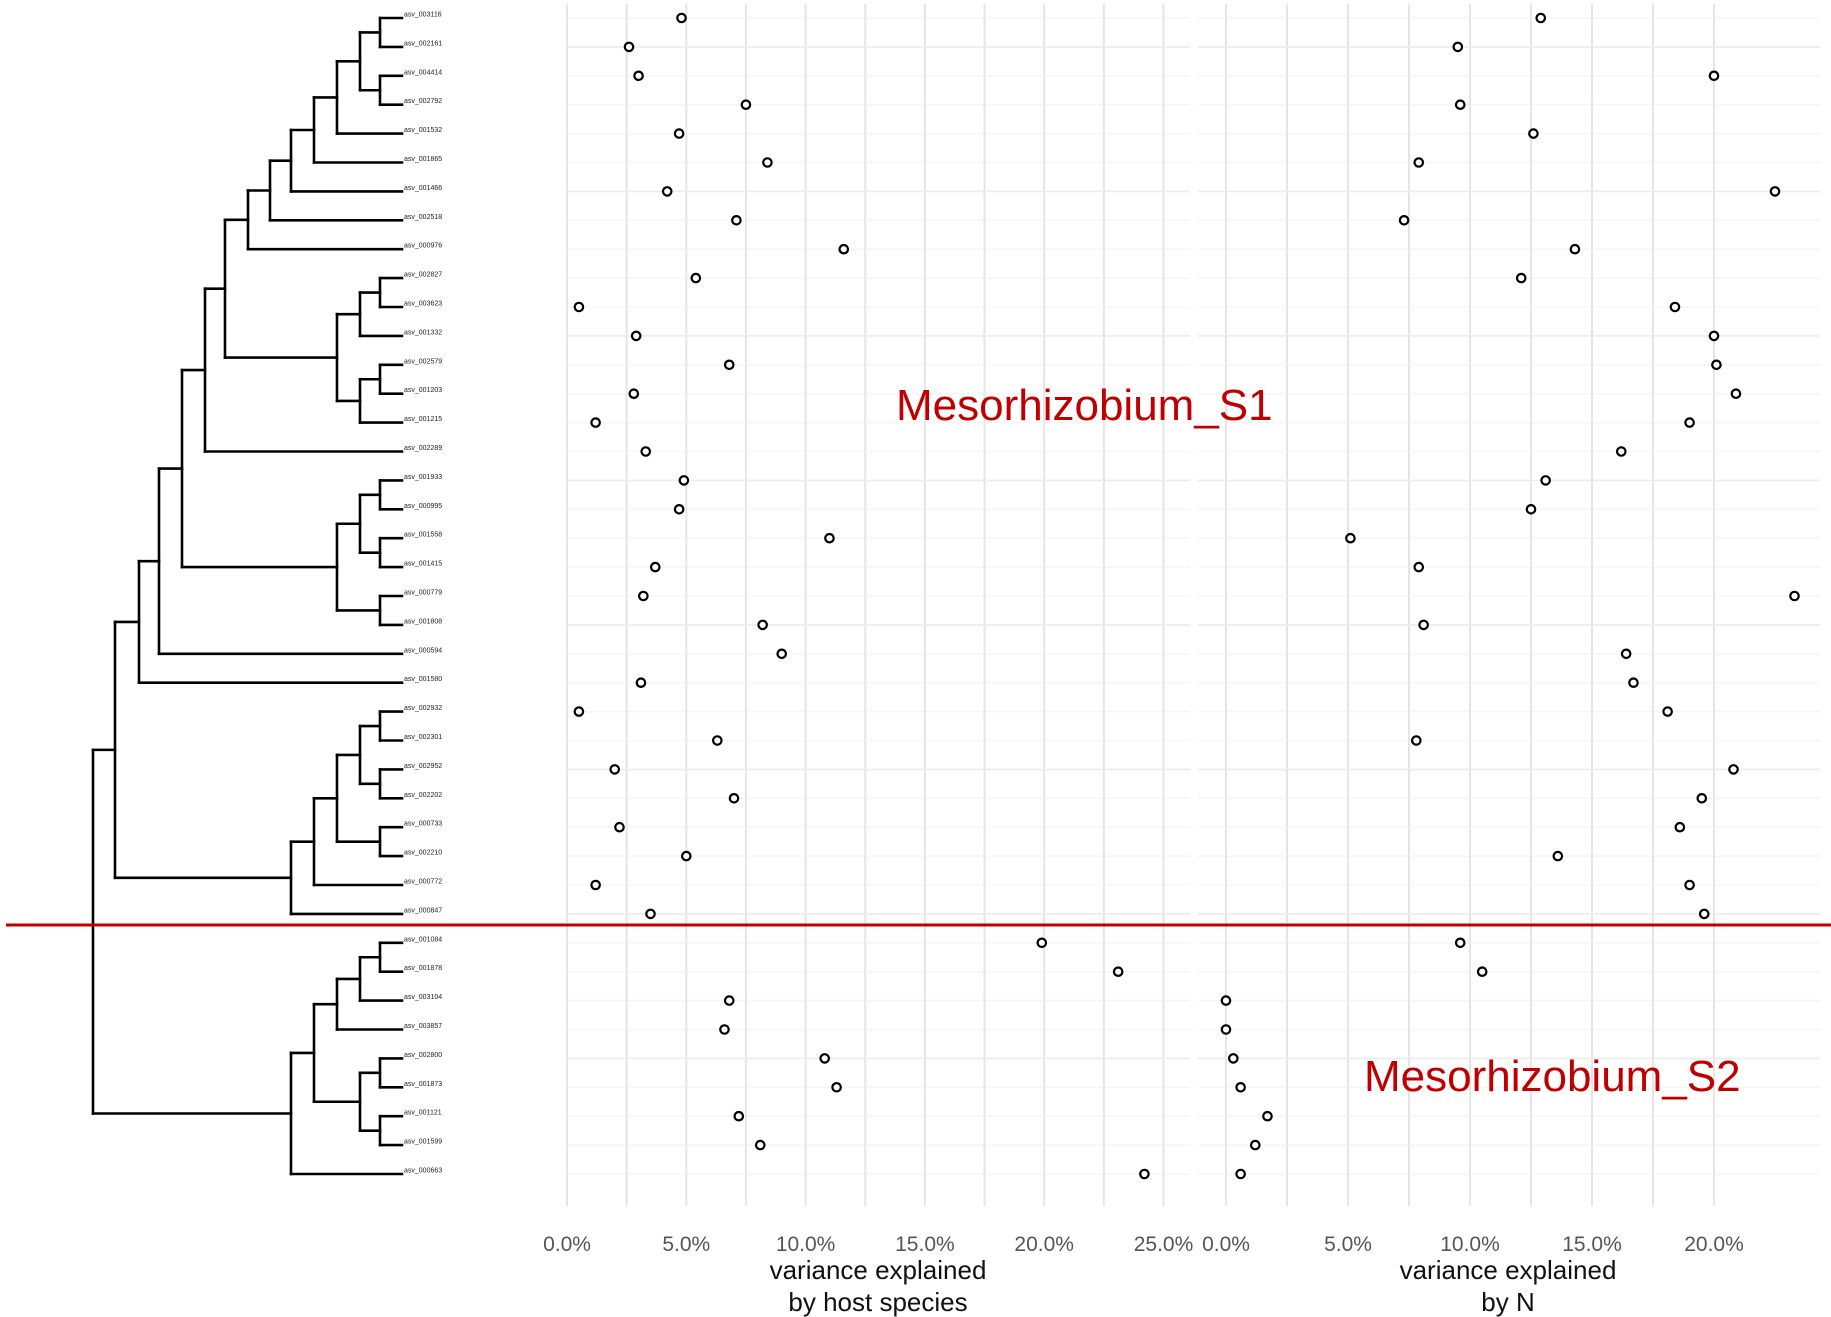  What do you see at coordinates (1164, 1244) in the screenshot?
I see `x-tick-label: 25.0%` at bounding box center [1164, 1244].